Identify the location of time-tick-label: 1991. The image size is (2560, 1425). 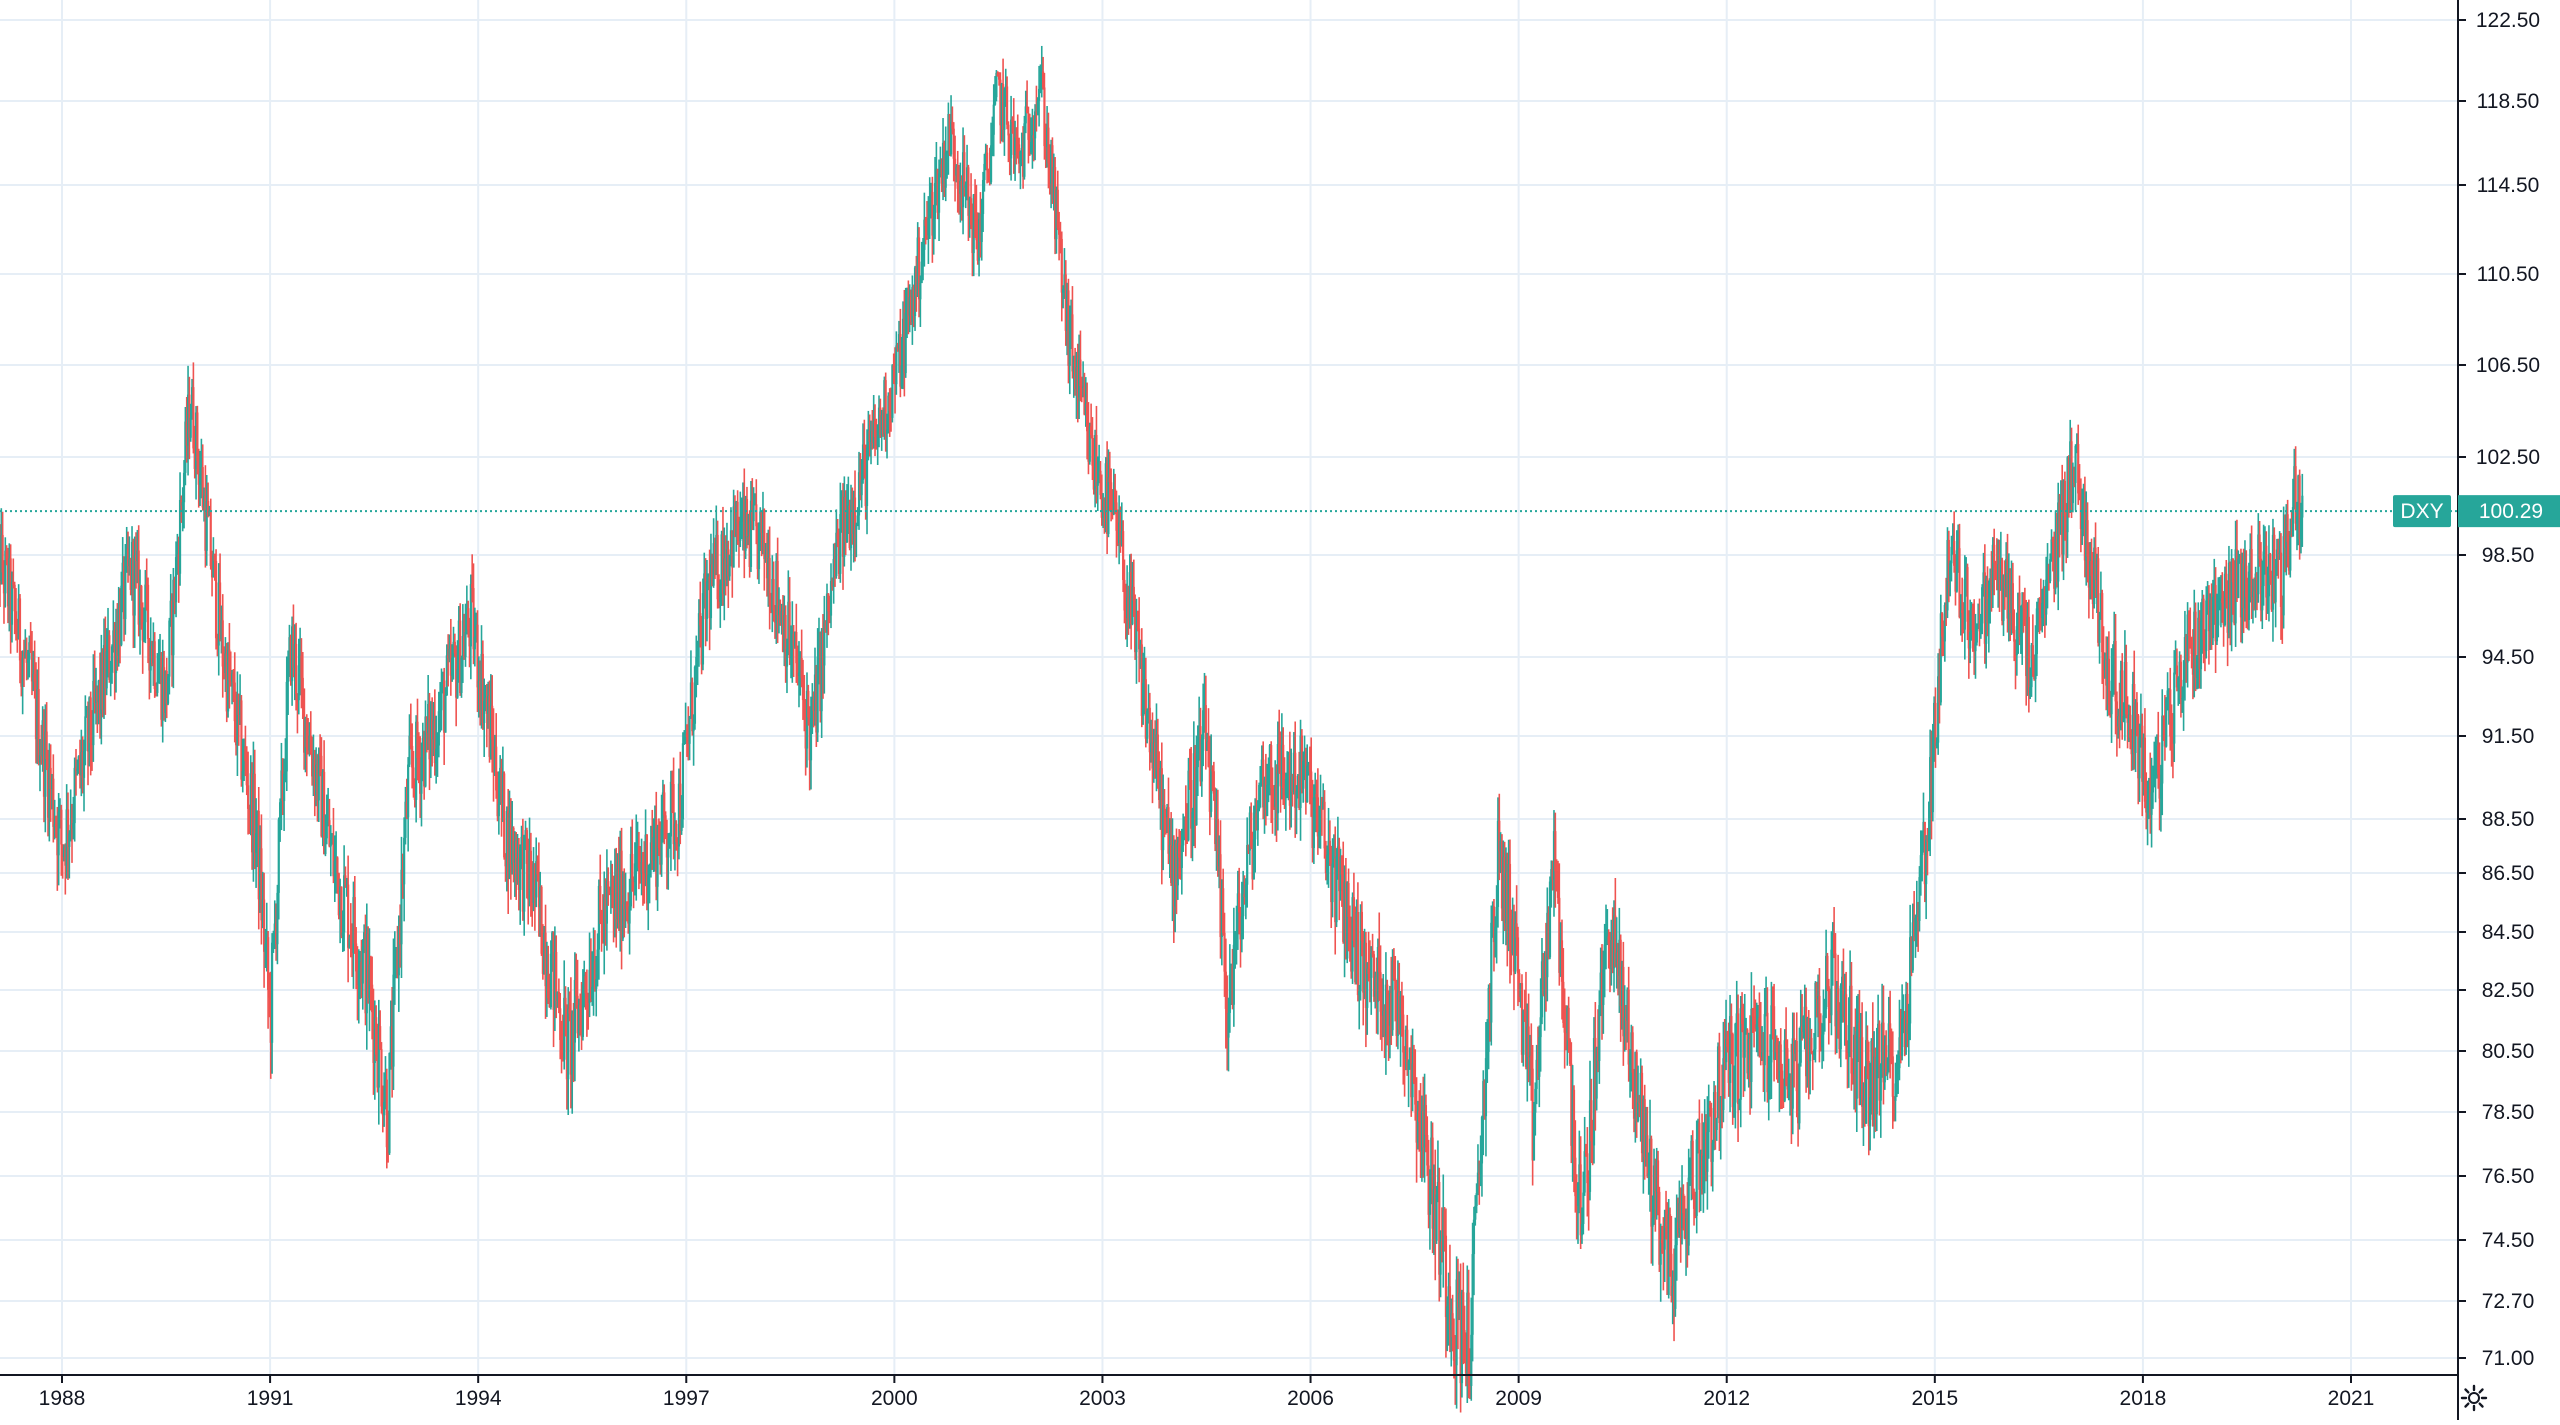
(270, 1398).